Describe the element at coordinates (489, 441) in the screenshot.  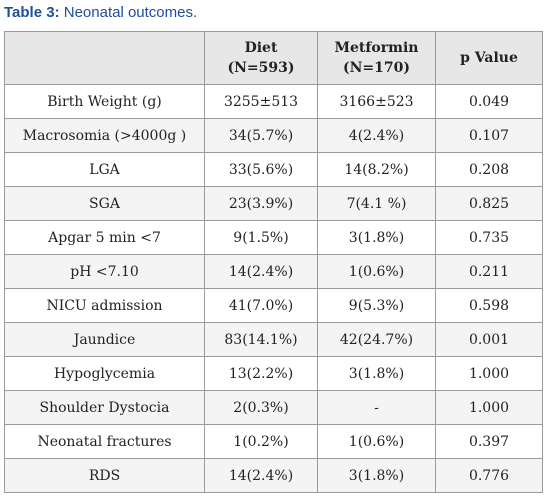
I see `cell-p-value: 0.397` at that location.